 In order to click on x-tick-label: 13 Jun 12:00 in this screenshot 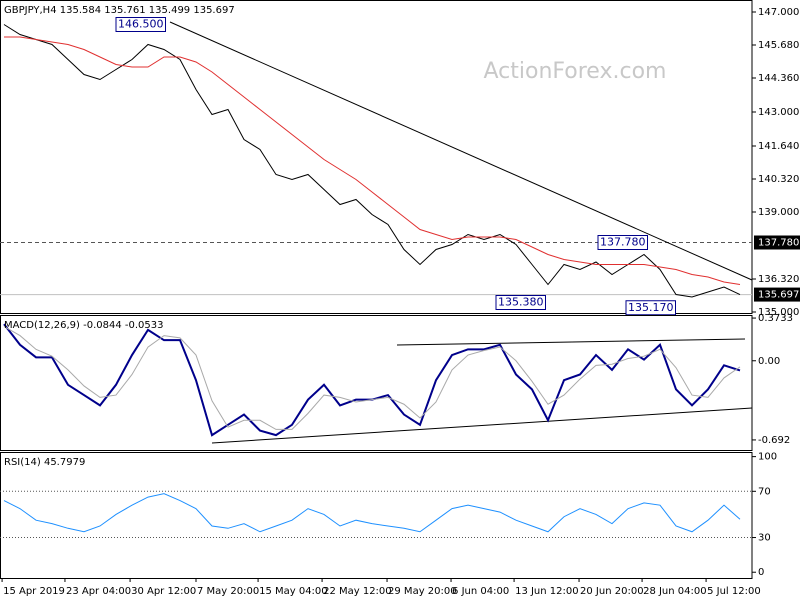, I will do `click(547, 591)`.